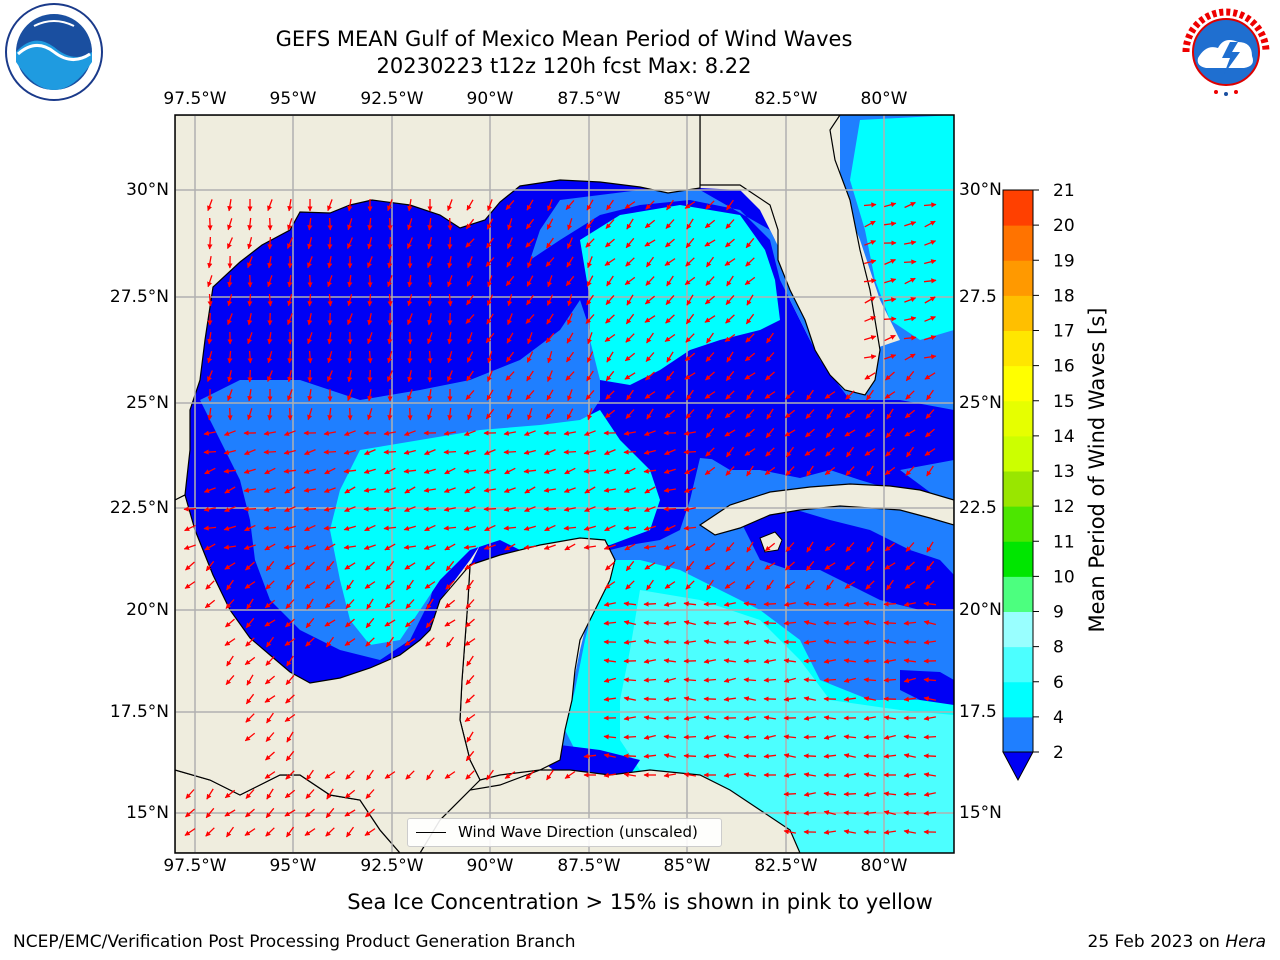 This screenshot has height=960, width=1280. Describe the element at coordinates (490, 99) in the screenshot. I see `lon-tick-top: 90°W` at that location.